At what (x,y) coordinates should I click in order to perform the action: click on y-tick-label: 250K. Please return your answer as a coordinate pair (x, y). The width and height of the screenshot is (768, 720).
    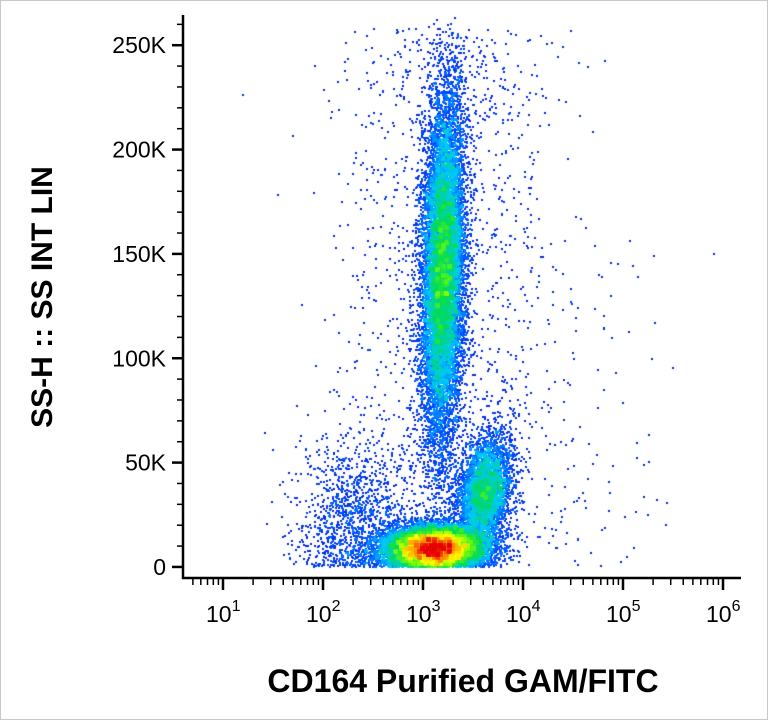
    Looking at the image, I should click on (139, 45).